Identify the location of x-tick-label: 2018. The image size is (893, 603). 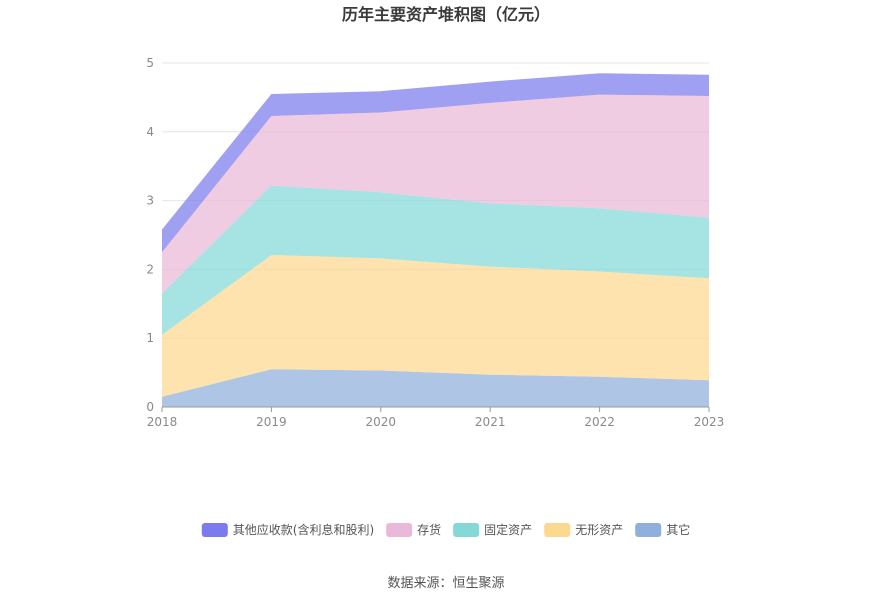
(162, 422).